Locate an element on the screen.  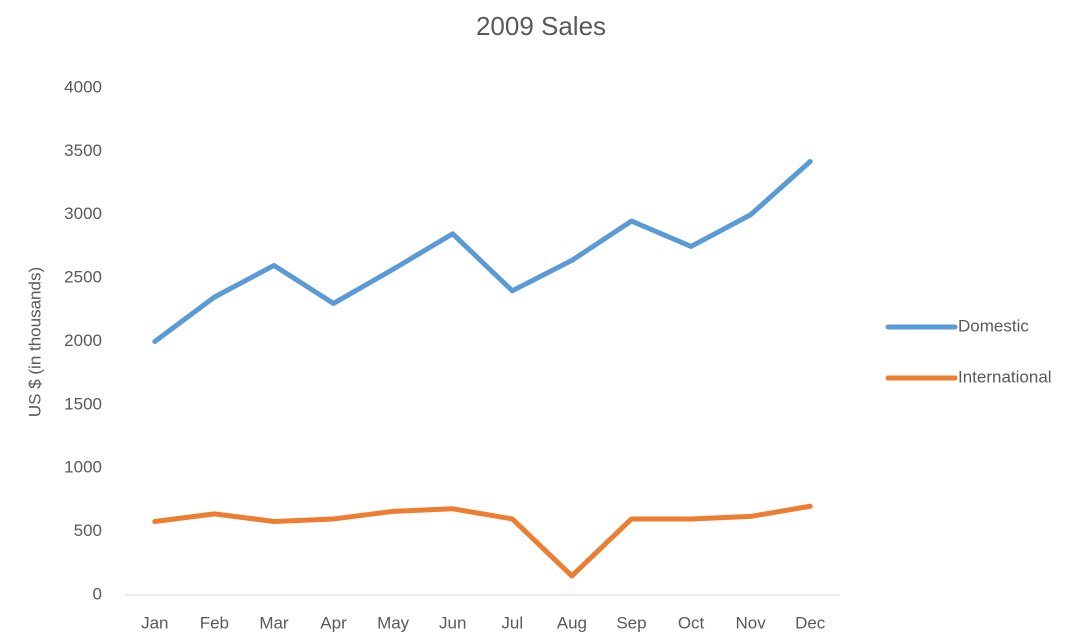
y-tick-label: 2000 is located at coordinates (83, 340).